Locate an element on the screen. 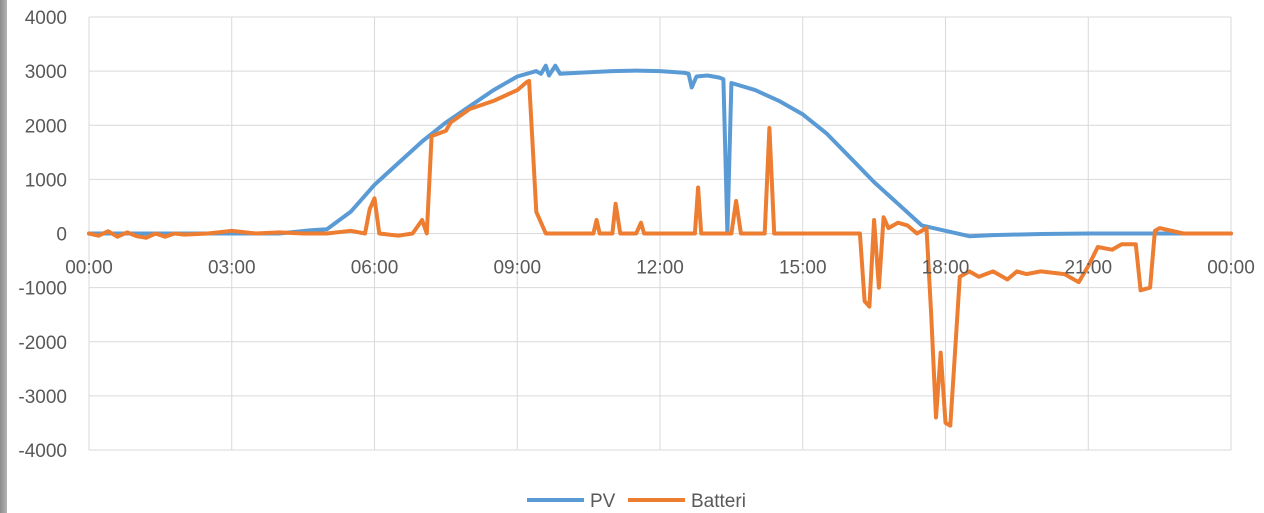  y-tick-label: 0 is located at coordinates (61, 235).